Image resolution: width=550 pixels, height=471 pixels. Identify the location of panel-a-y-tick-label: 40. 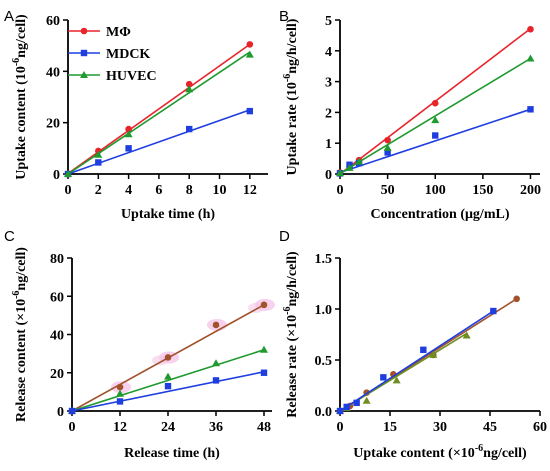
(53, 72).